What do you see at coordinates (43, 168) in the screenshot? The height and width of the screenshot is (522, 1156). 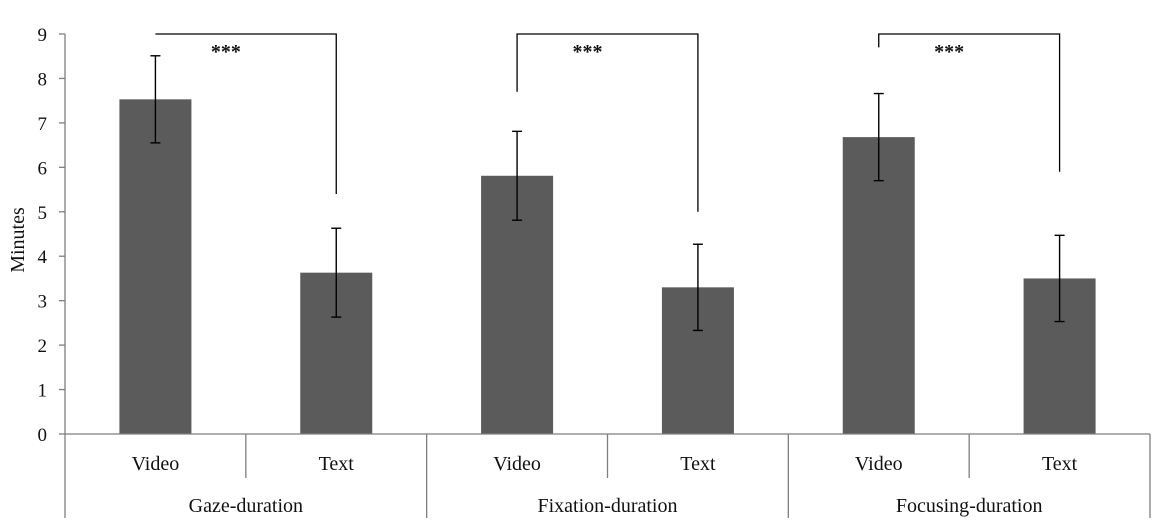 I see `y-tick-label: 6` at bounding box center [43, 168].